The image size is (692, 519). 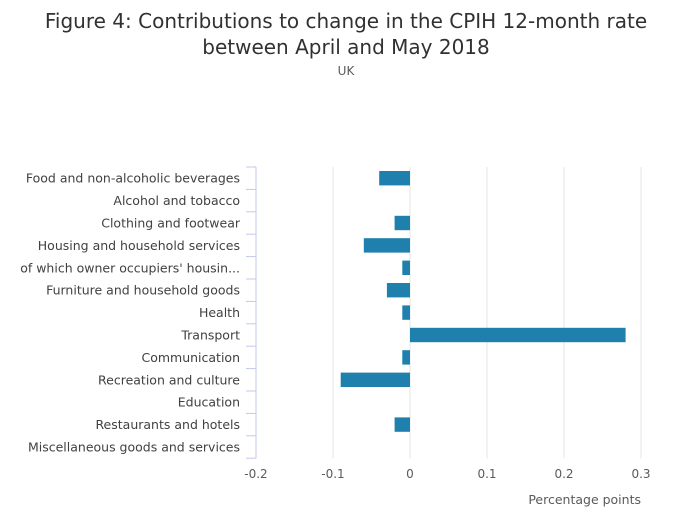 I want to click on category-label-0: Food and non-alcoholic beverages, so click(x=133, y=178).